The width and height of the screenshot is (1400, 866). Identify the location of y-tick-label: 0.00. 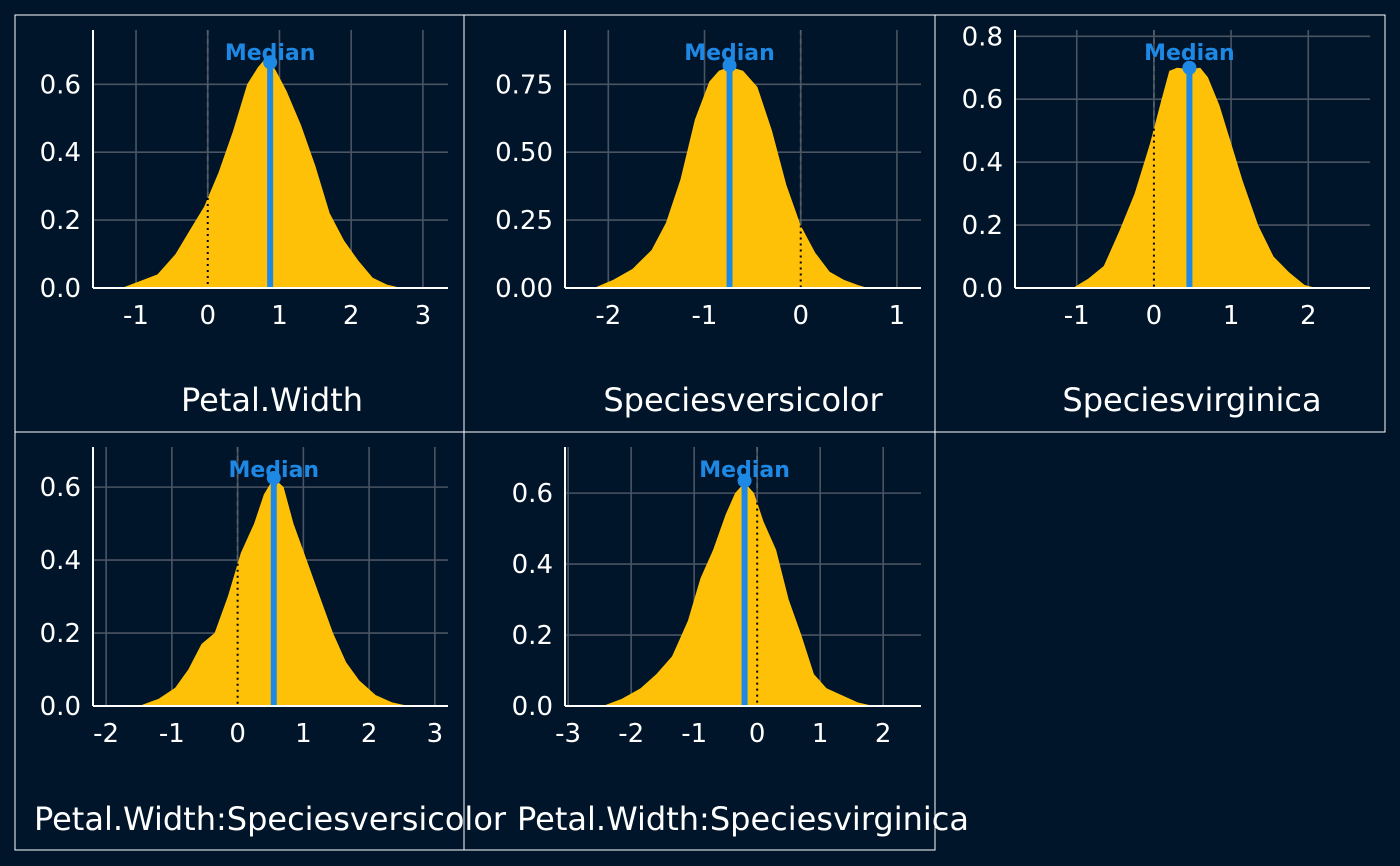
(524, 289).